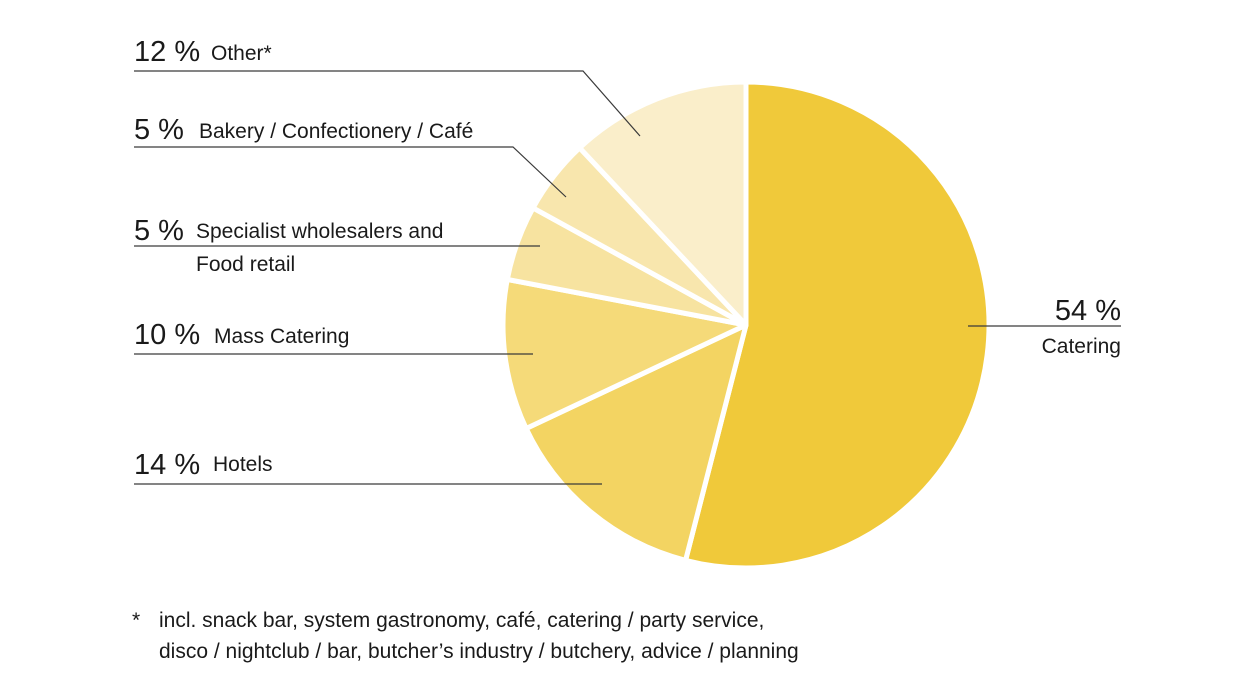 This screenshot has width=1240, height=698. I want to click on slice-percent-label-3: 10 %, so click(167, 335).